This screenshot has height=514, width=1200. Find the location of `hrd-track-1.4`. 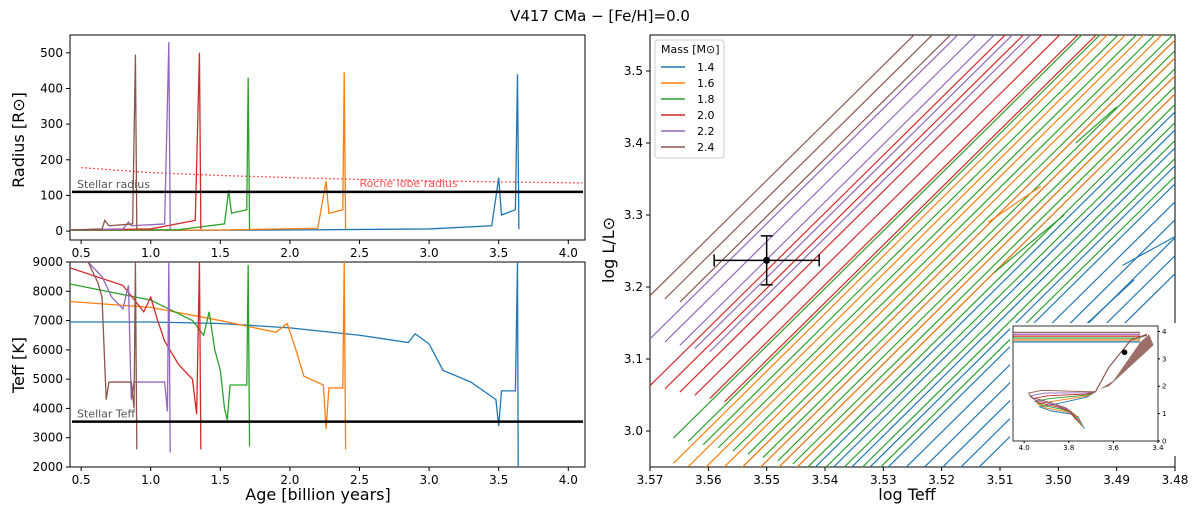

hrd-track-1.4 is located at coordinates (1022, 316).